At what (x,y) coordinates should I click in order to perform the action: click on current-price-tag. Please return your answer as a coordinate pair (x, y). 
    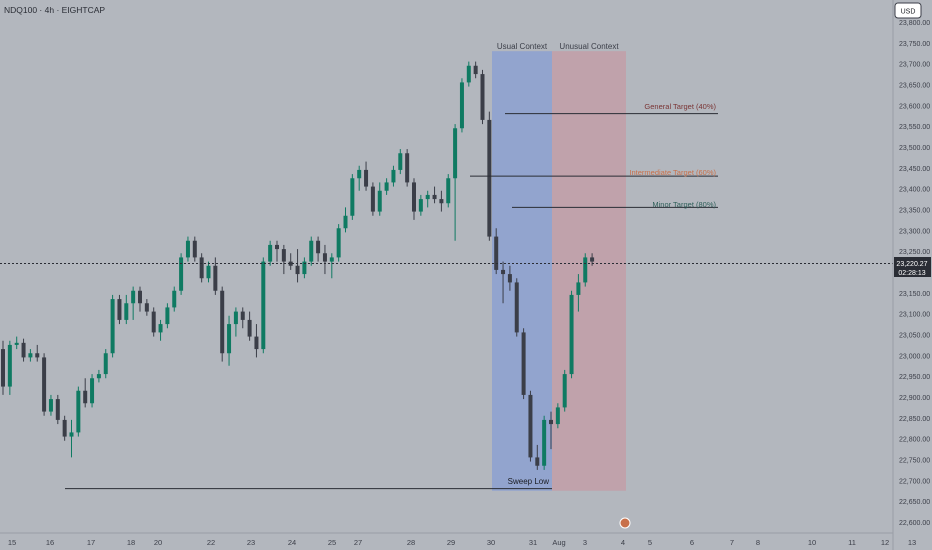
    Looking at the image, I should click on (912, 267).